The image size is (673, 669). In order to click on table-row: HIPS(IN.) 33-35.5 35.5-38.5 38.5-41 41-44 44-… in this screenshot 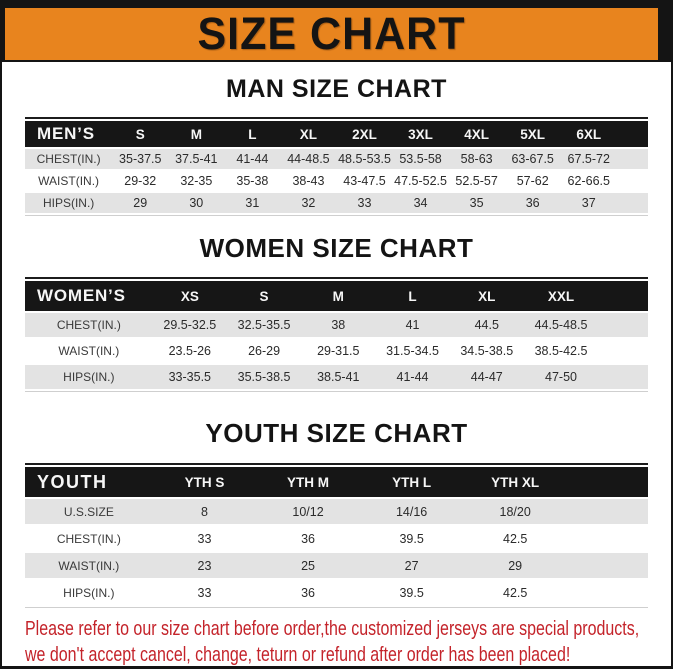, I will do `click(336, 377)`.